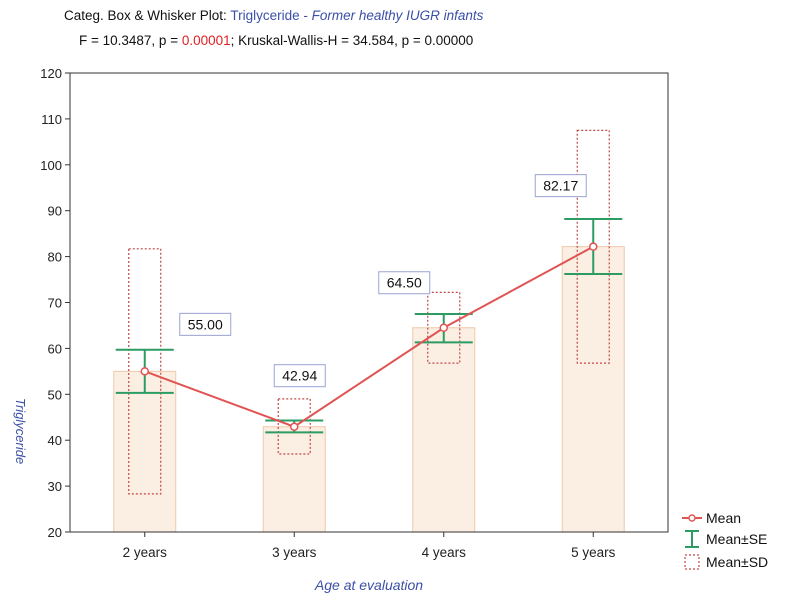 The height and width of the screenshot is (593, 785). What do you see at coordinates (737, 562) in the screenshot?
I see `legend-sd-label: Mean±SD` at bounding box center [737, 562].